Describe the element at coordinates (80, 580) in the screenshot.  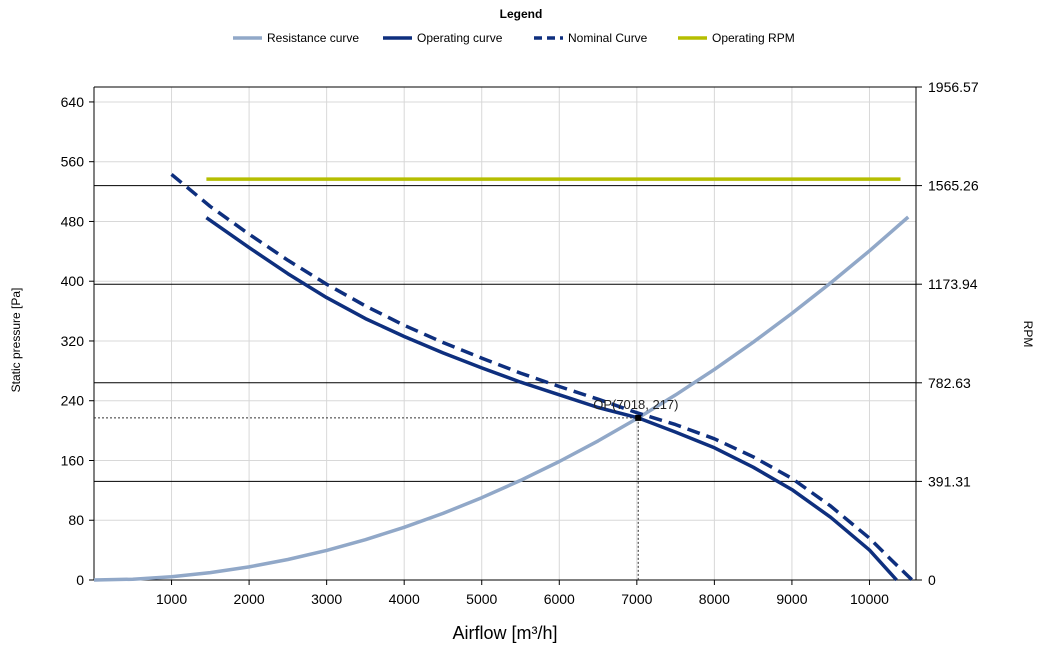
I see `y-tick-label: 0` at that location.